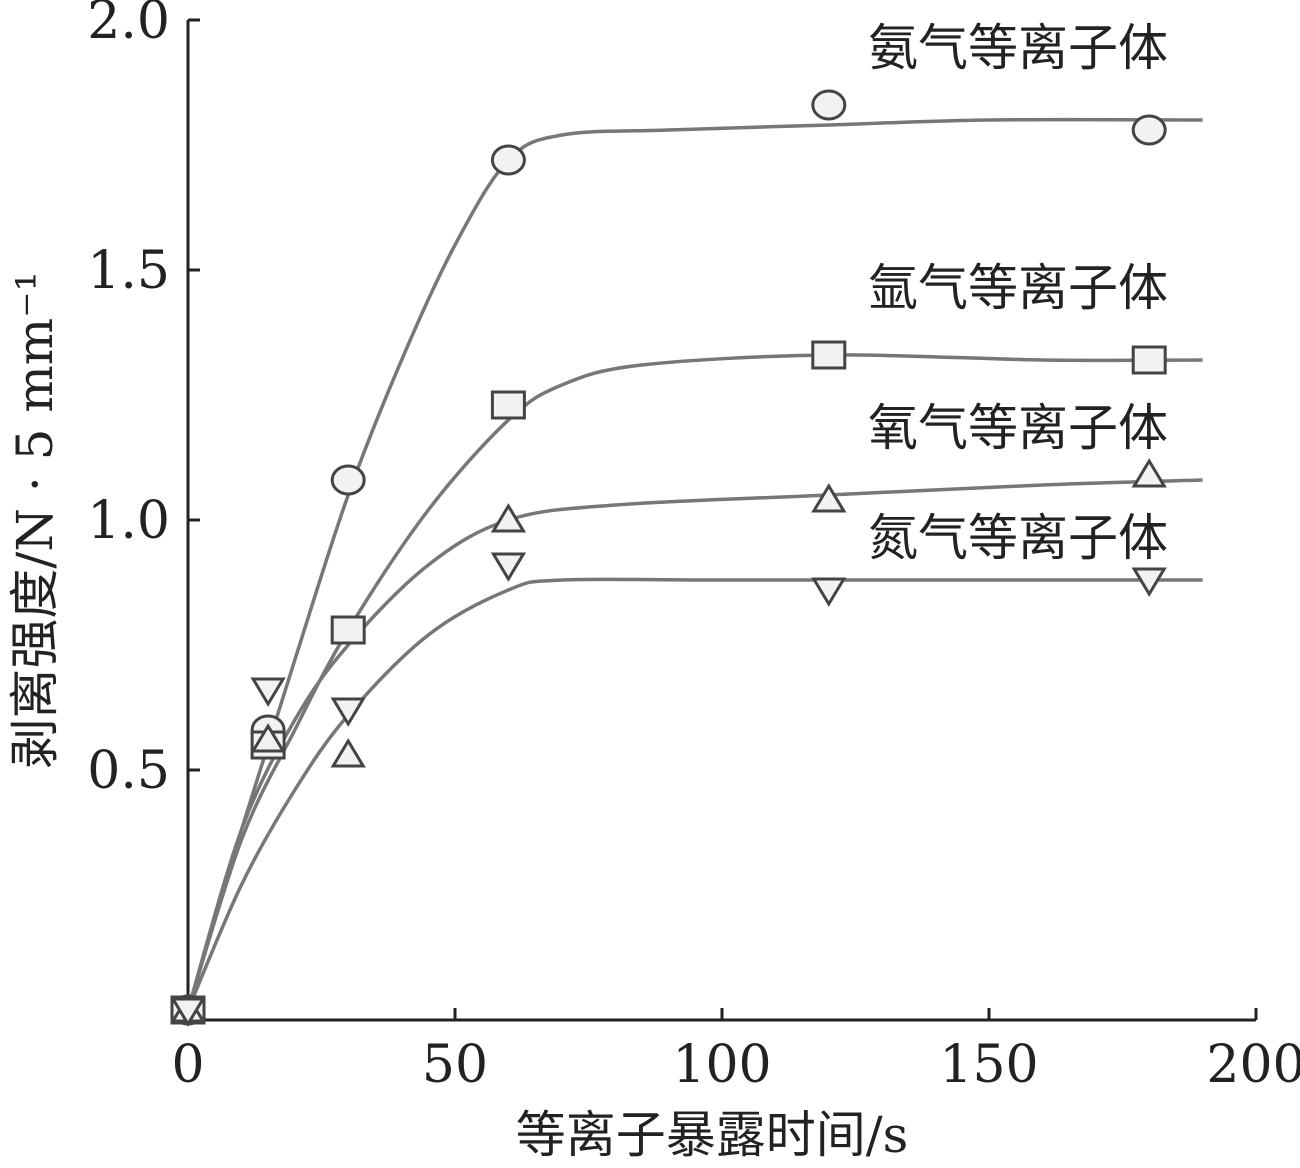 Image resolution: width=1300 pixels, height=1168 pixels. What do you see at coordinates (1018, 538) in the screenshot?
I see `series-label: 氮气等离子体` at bounding box center [1018, 538].